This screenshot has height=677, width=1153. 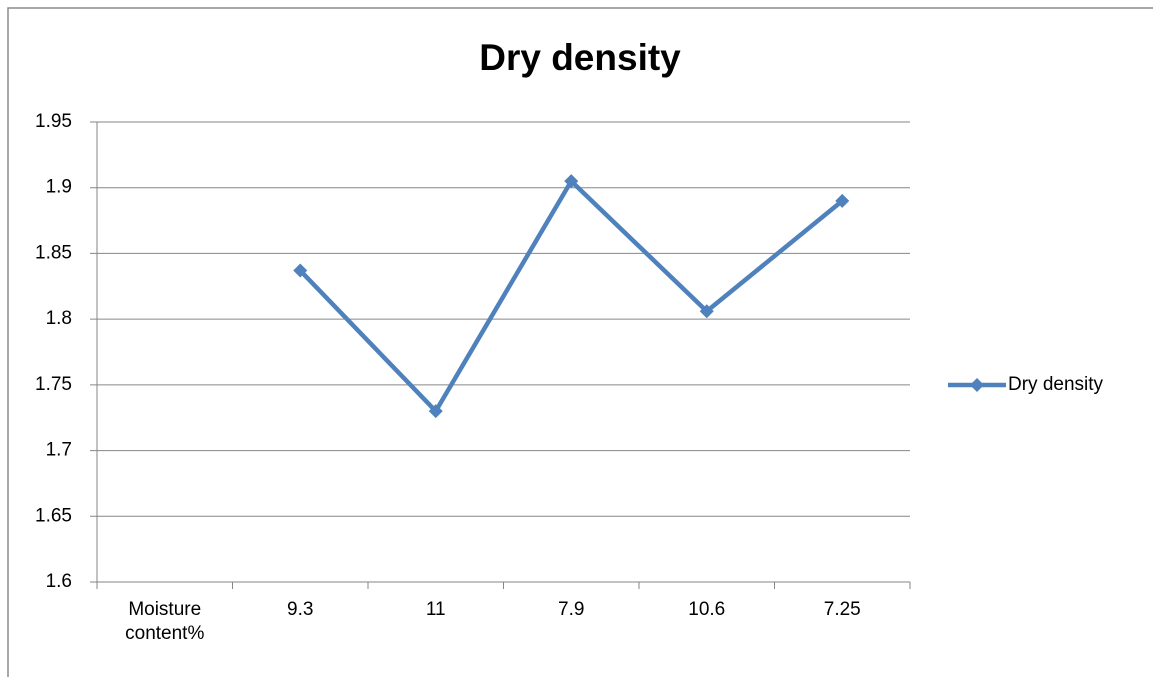 What do you see at coordinates (580, 57) in the screenshot?
I see `chart-title: Dry density` at bounding box center [580, 57].